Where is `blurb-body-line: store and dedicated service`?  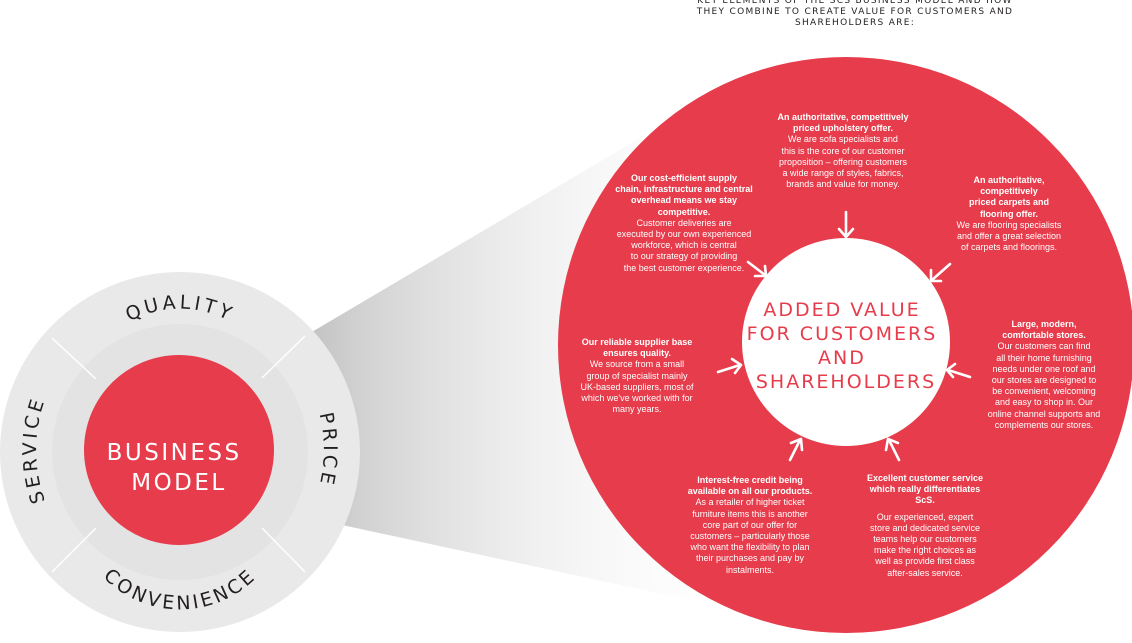 blurb-body-line: store and dedicated service is located at coordinates (925, 527).